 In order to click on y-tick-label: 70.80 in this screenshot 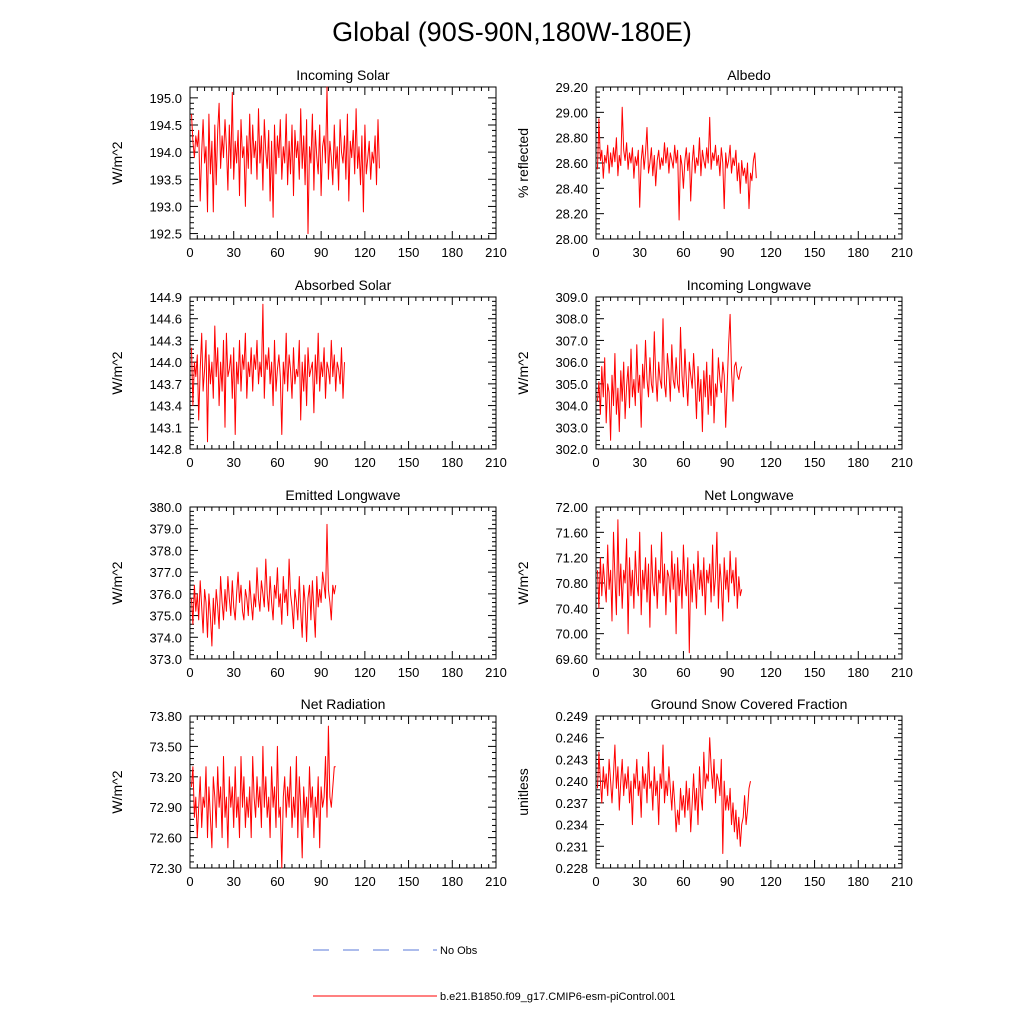, I will do `click(571, 583)`.